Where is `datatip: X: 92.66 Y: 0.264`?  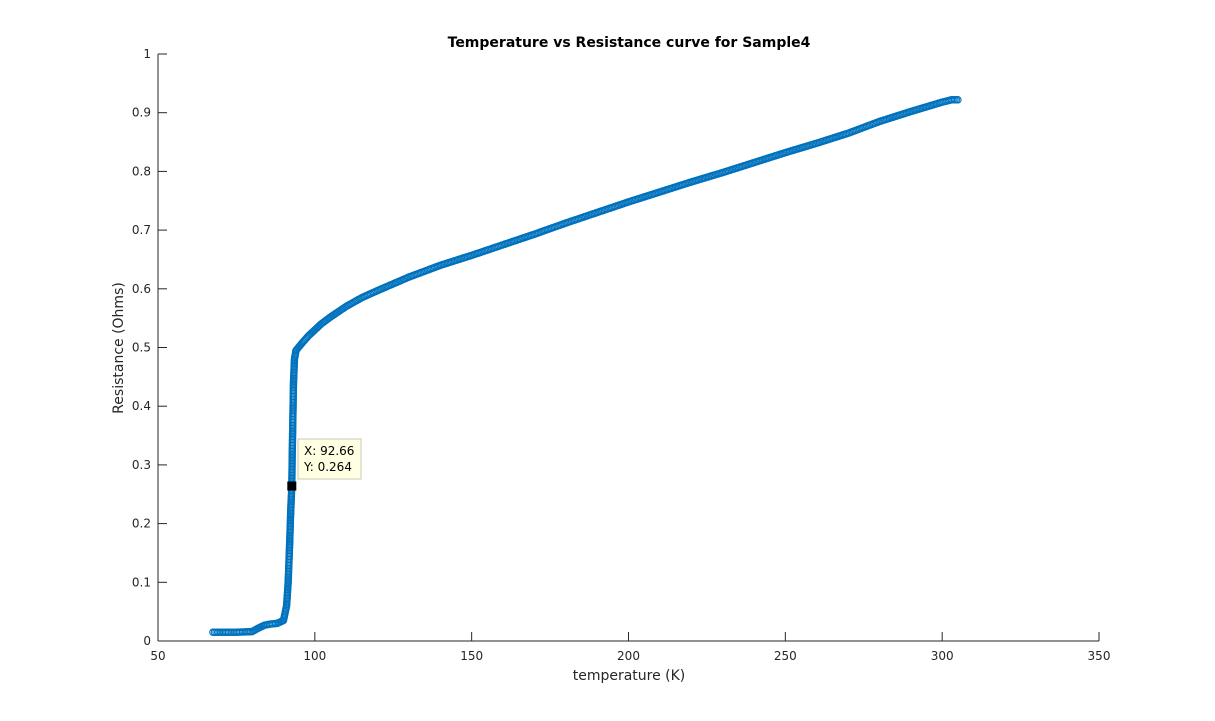
datatip: X: 92.66 Y: 0.264 is located at coordinates (324, 464).